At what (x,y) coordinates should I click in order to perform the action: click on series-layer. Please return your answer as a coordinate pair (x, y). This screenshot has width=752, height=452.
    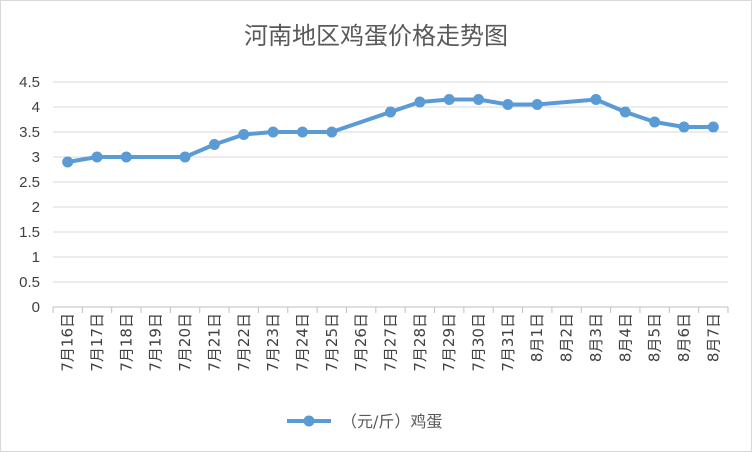
    Looking at the image, I should click on (390, 131).